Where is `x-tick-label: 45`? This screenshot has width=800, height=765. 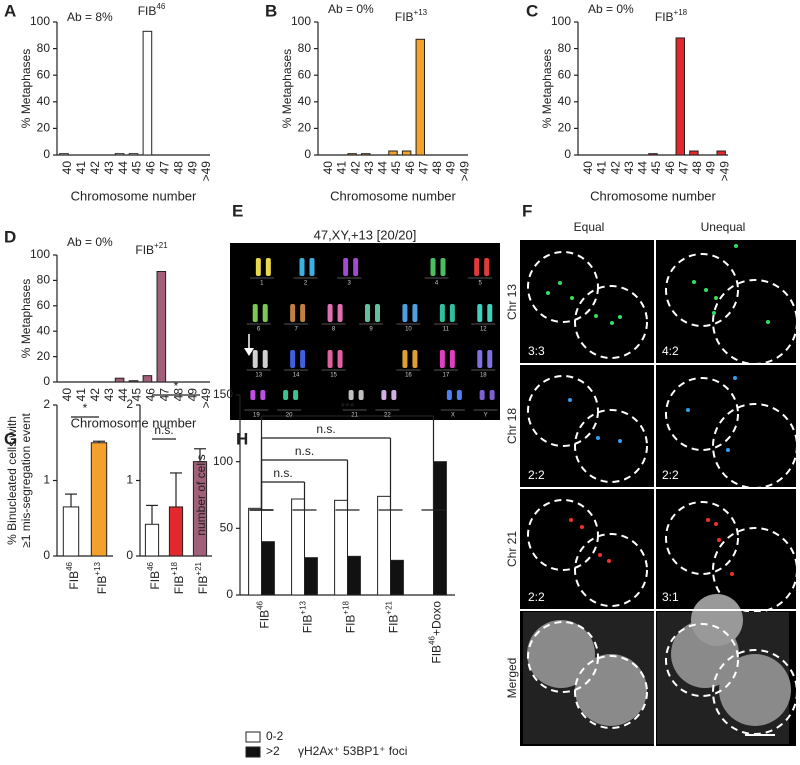
x-tick-label: 45 is located at coordinates (137, 168).